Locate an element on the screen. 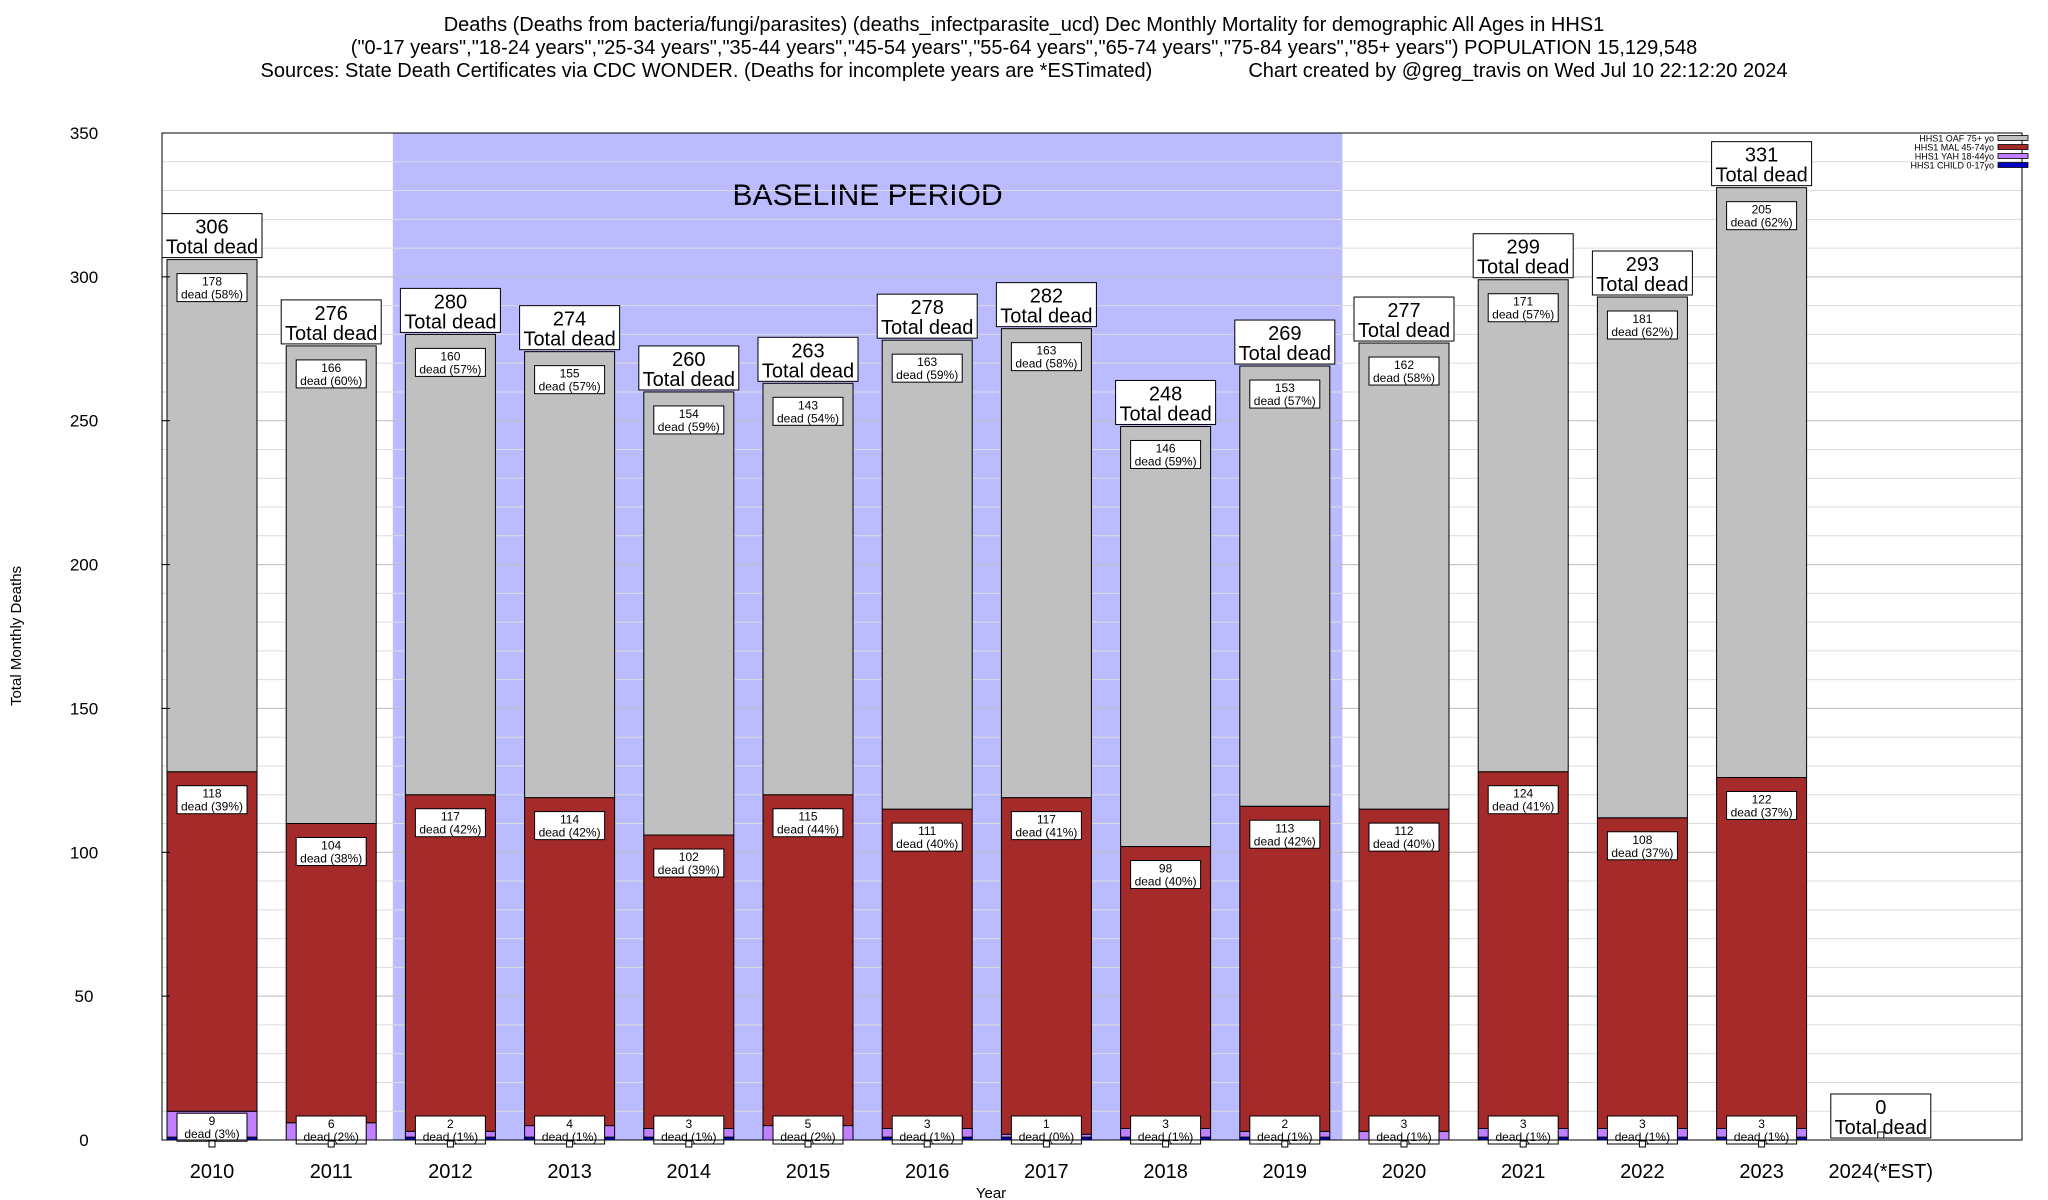 Image resolution: width=2048 pixels, height=1200 pixels. y-tick-label: 50 is located at coordinates (84, 996).